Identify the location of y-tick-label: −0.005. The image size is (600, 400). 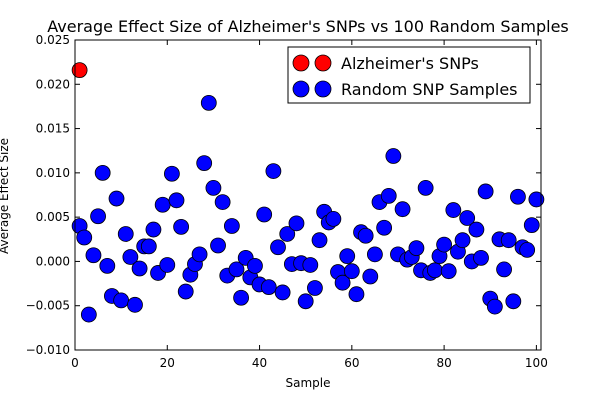
(48, 306).